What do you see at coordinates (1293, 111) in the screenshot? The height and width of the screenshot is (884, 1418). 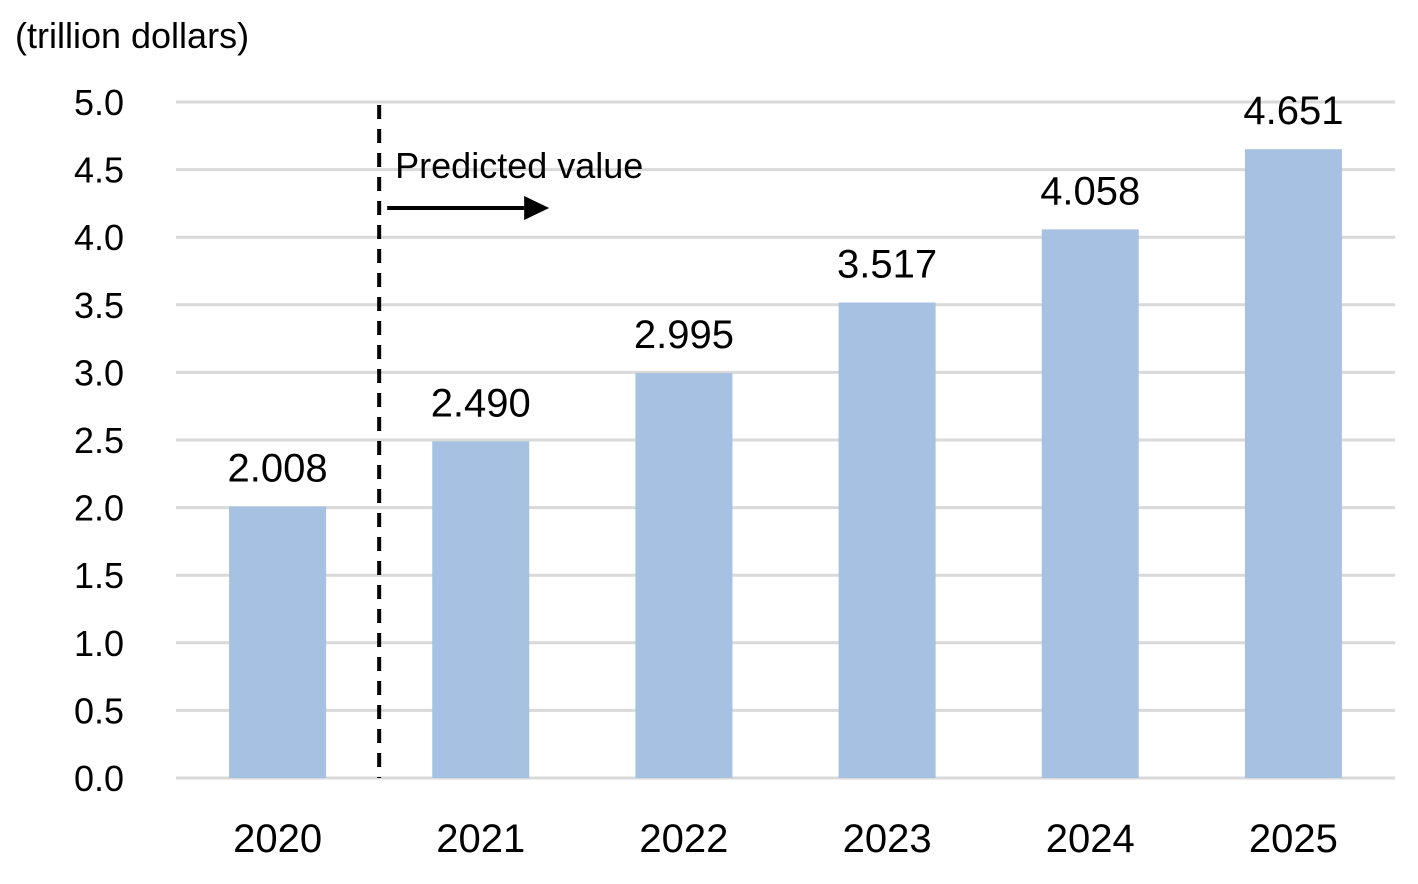 I see `data-label-2025: 4.651` at bounding box center [1293, 111].